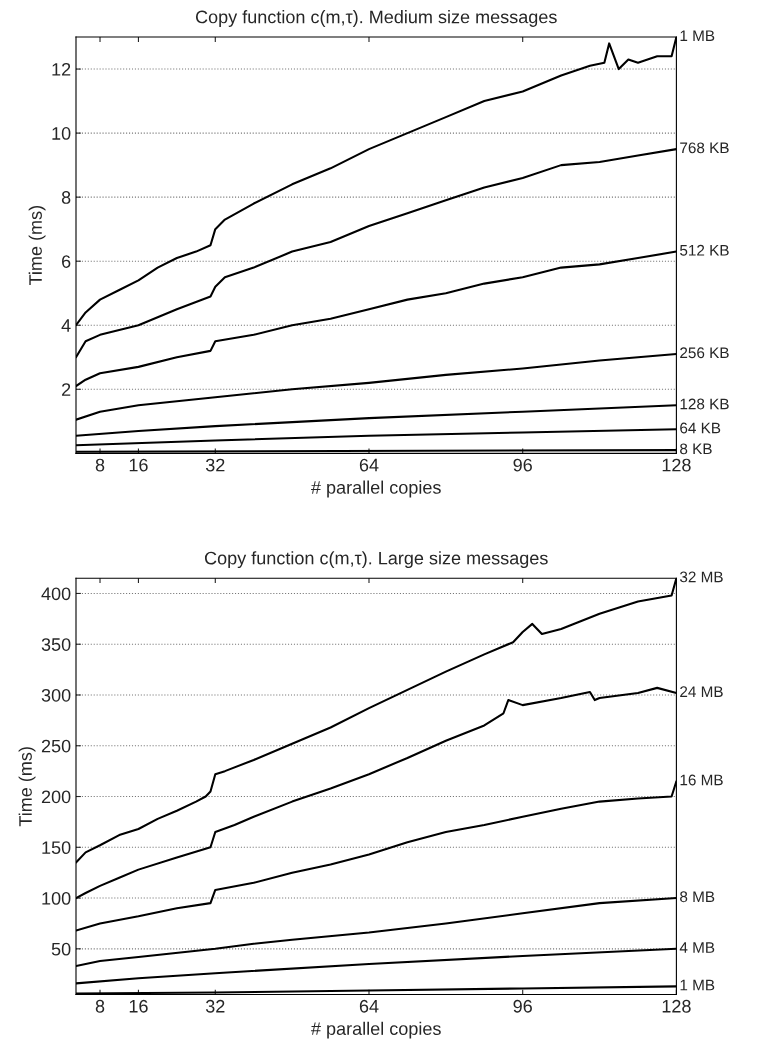  Describe the element at coordinates (56, 644) in the screenshot. I see `y-tick-label: 350` at that location.